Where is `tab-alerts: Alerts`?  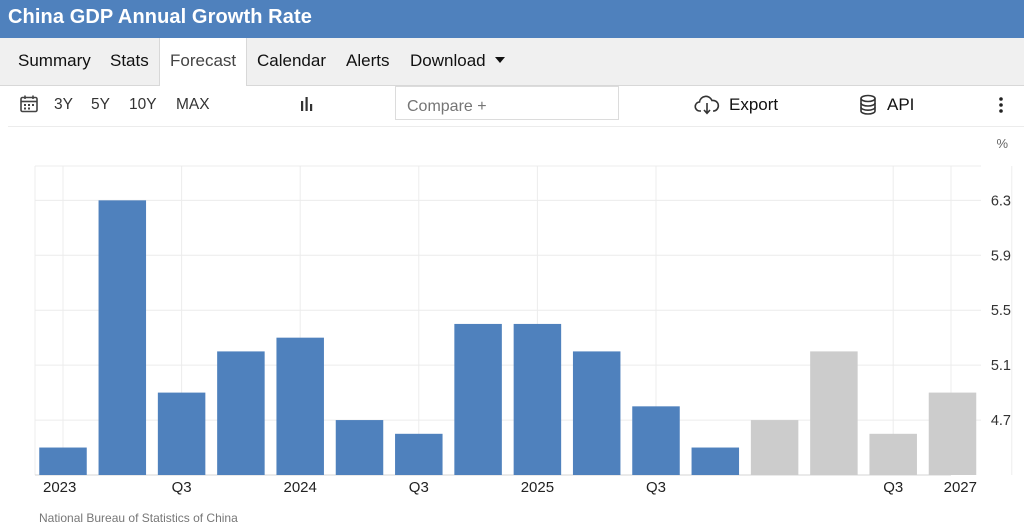
tab-alerts: Alerts is located at coordinates (368, 60).